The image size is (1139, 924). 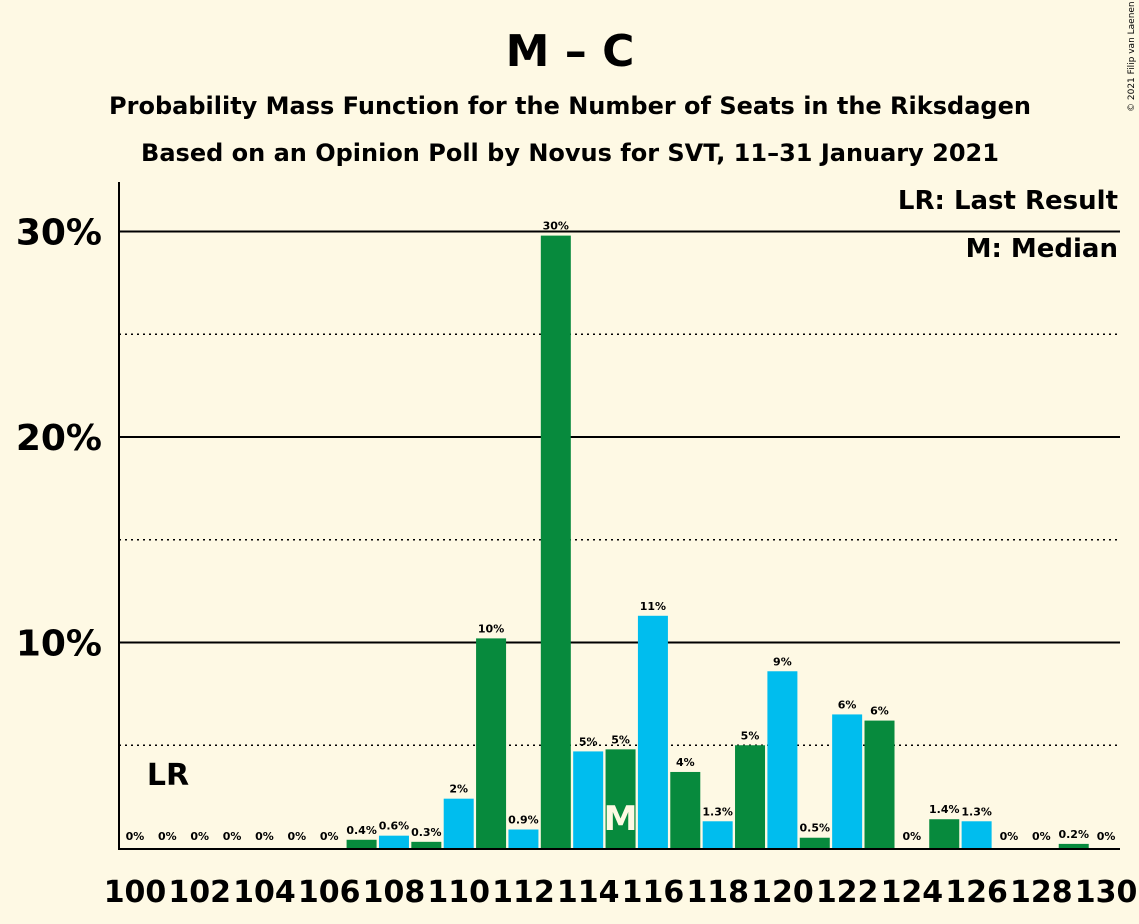 What do you see at coordinates (912, 836) in the screenshot?
I see `data-label-124: 0%` at bounding box center [912, 836].